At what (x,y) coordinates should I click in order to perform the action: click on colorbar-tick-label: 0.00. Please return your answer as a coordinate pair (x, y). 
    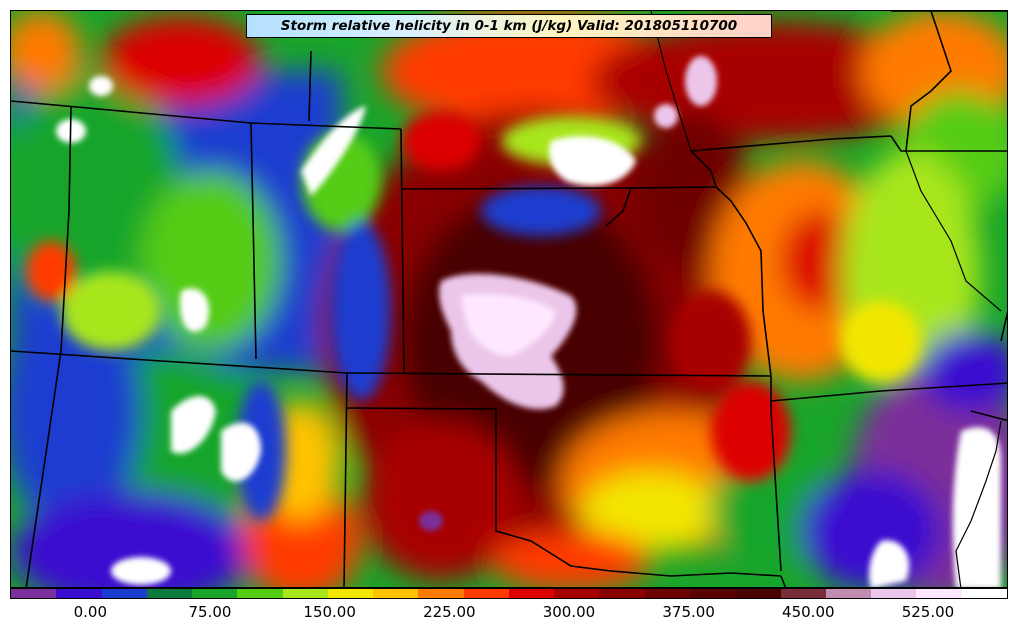
    Looking at the image, I should click on (90, 612).